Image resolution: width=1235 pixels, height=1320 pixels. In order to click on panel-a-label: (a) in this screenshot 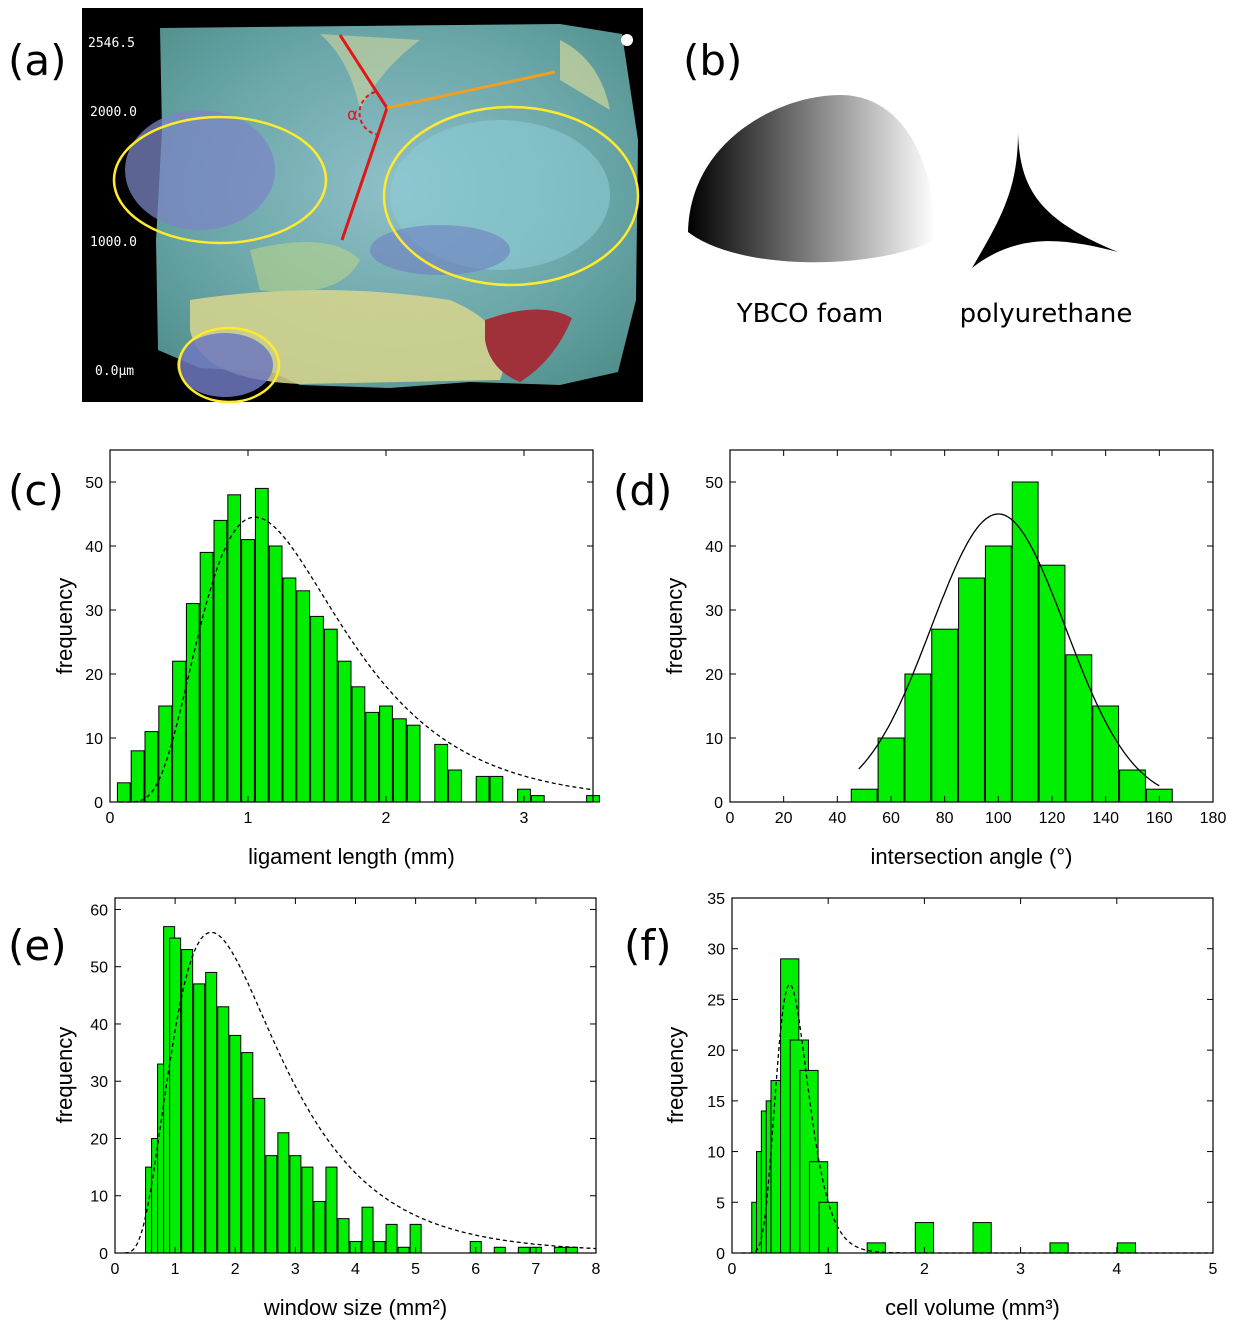, I will do `click(37, 60)`.